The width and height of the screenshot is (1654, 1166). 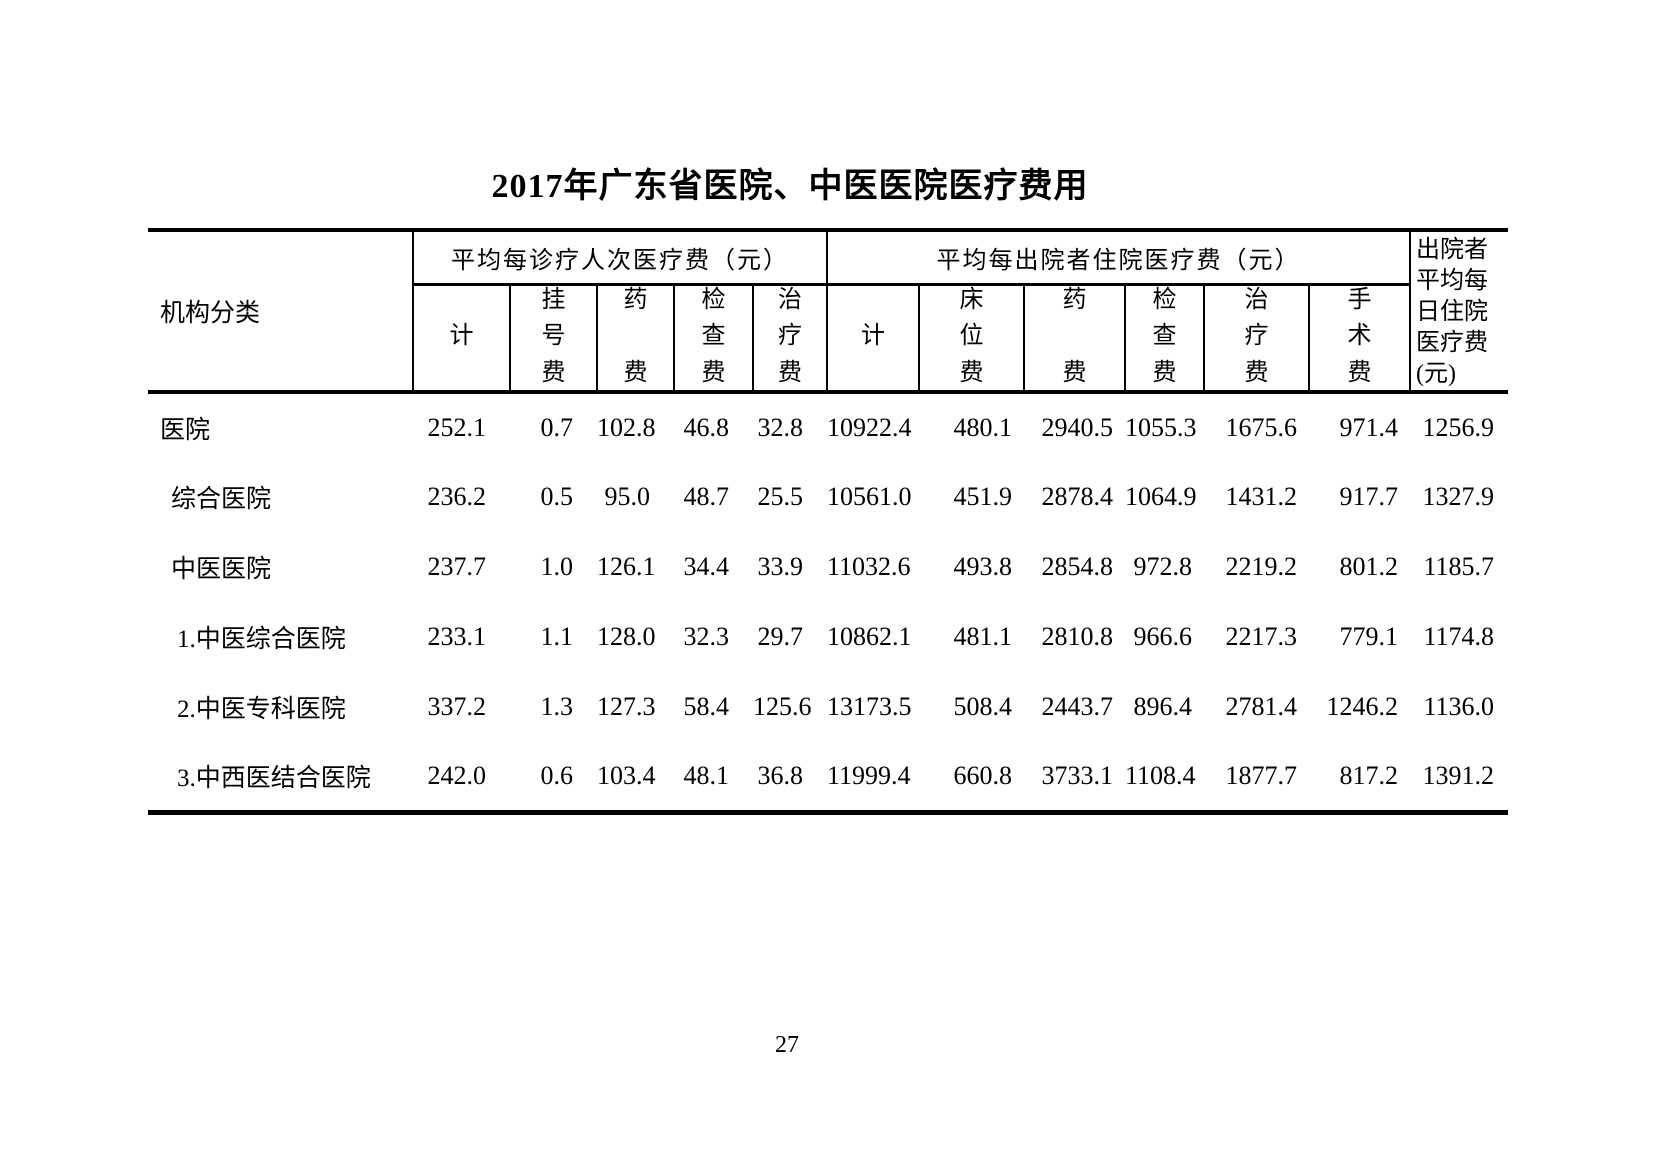 I want to click on cell-value: 966.6, so click(x=1163, y=636).